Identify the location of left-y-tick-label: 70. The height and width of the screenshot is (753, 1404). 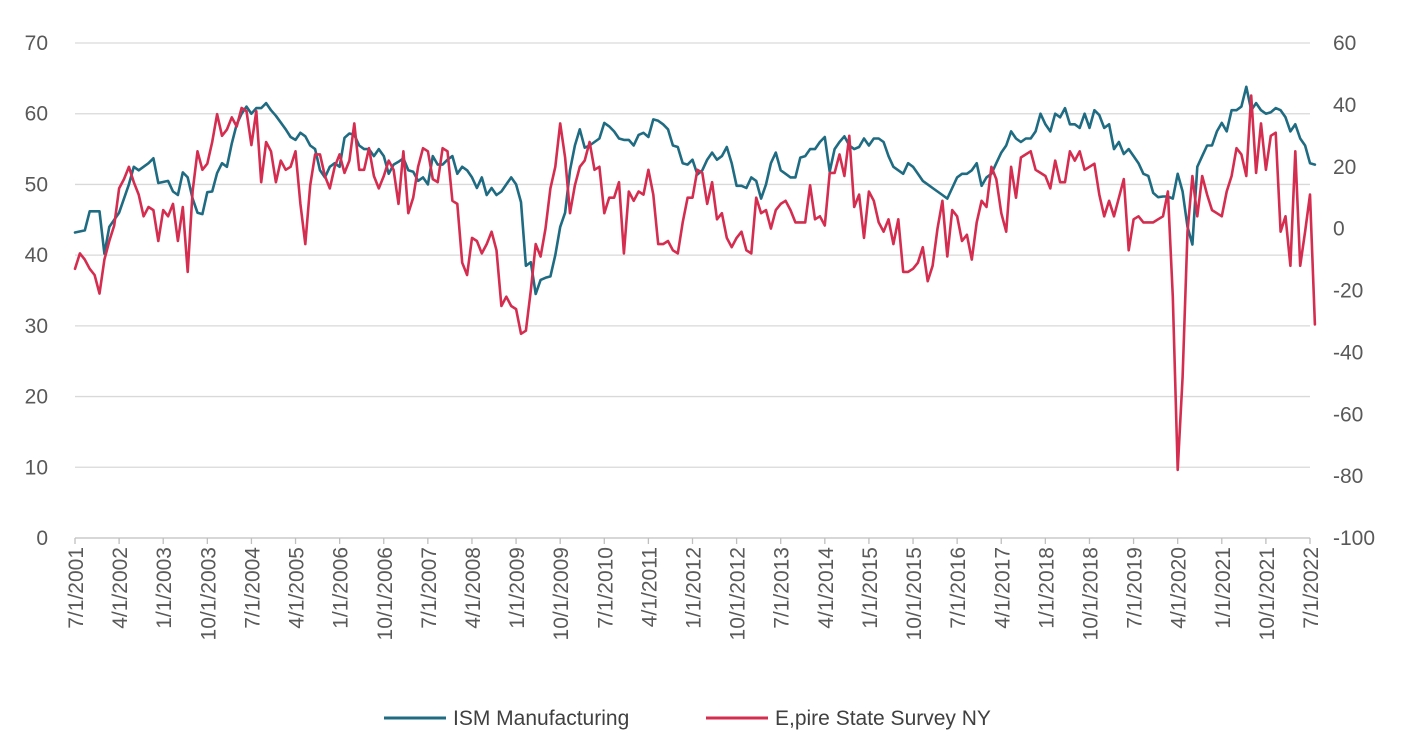
(36, 43).